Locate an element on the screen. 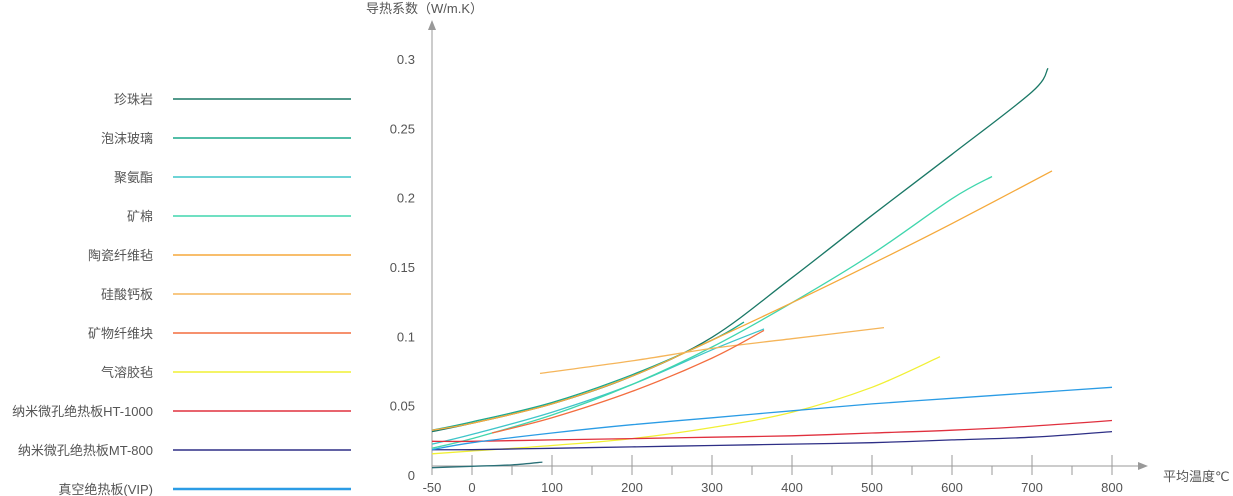 The width and height of the screenshot is (1233, 496). x-tick-label: 0 is located at coordinates (471, 487).